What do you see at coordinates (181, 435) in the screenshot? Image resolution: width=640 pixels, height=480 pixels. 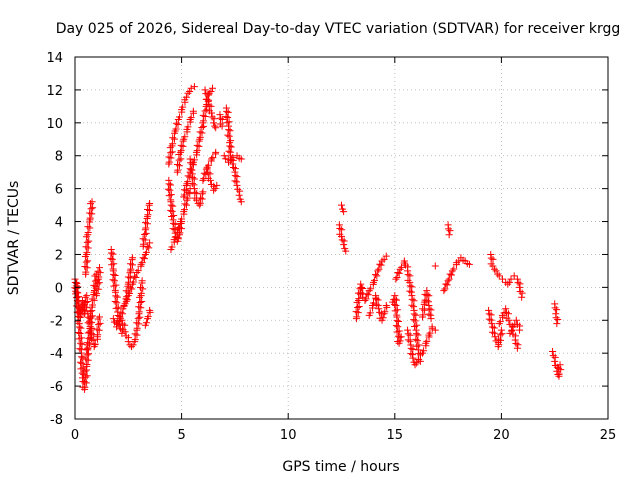 I see `x-tick-label: 5` at bounding box center [181, 435].